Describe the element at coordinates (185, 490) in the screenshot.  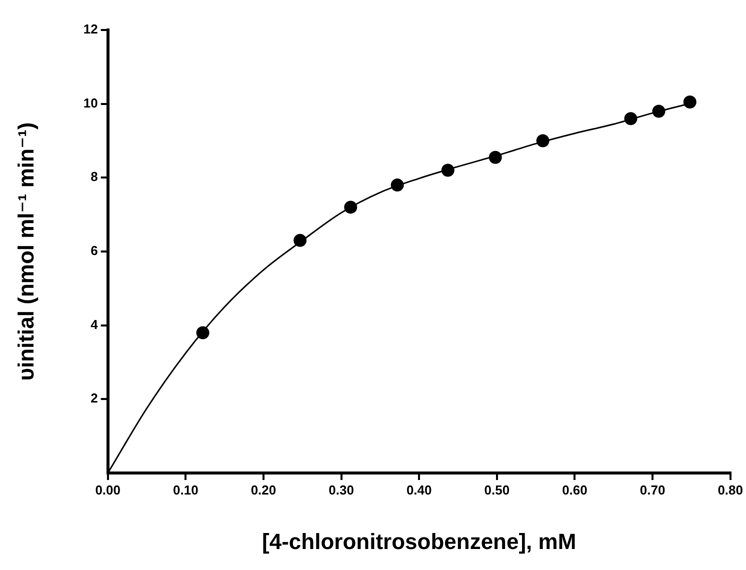
I see `x-tick-label: 0.10` at that location.